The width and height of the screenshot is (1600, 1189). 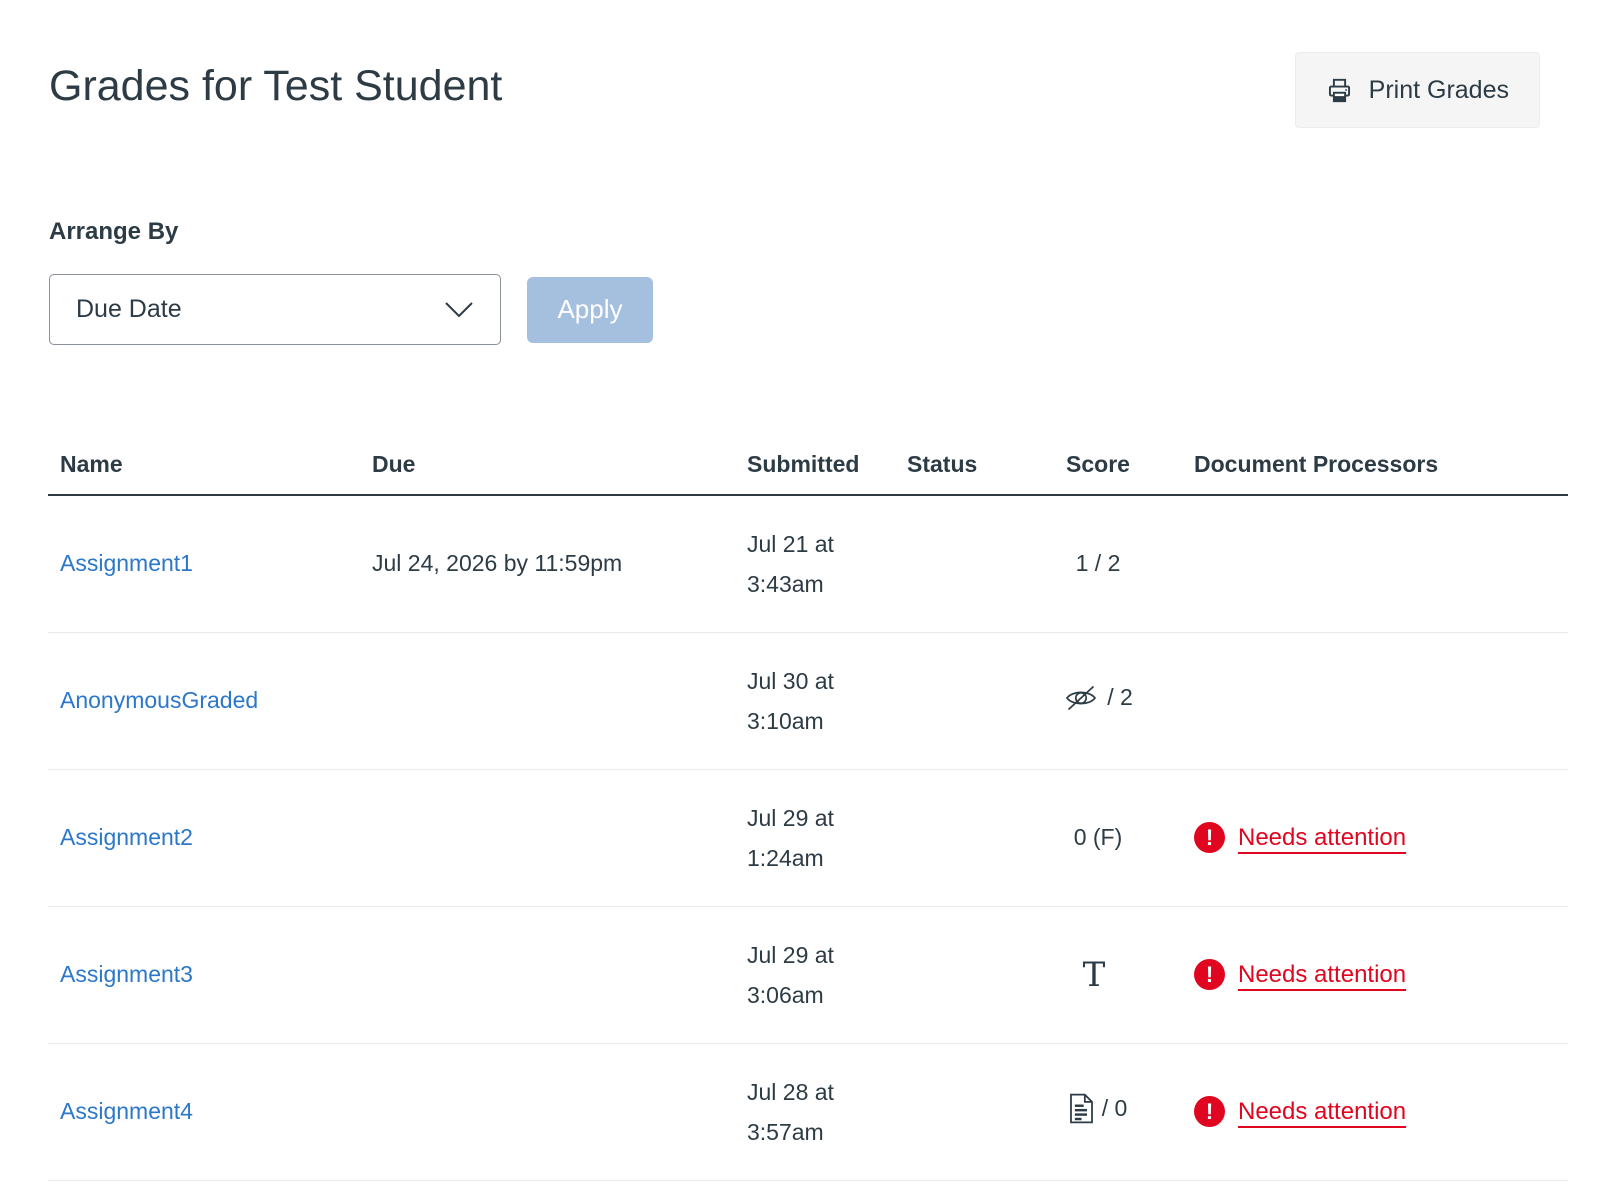 I want to click on score-text: / 2, so click(x=1120, y=697).